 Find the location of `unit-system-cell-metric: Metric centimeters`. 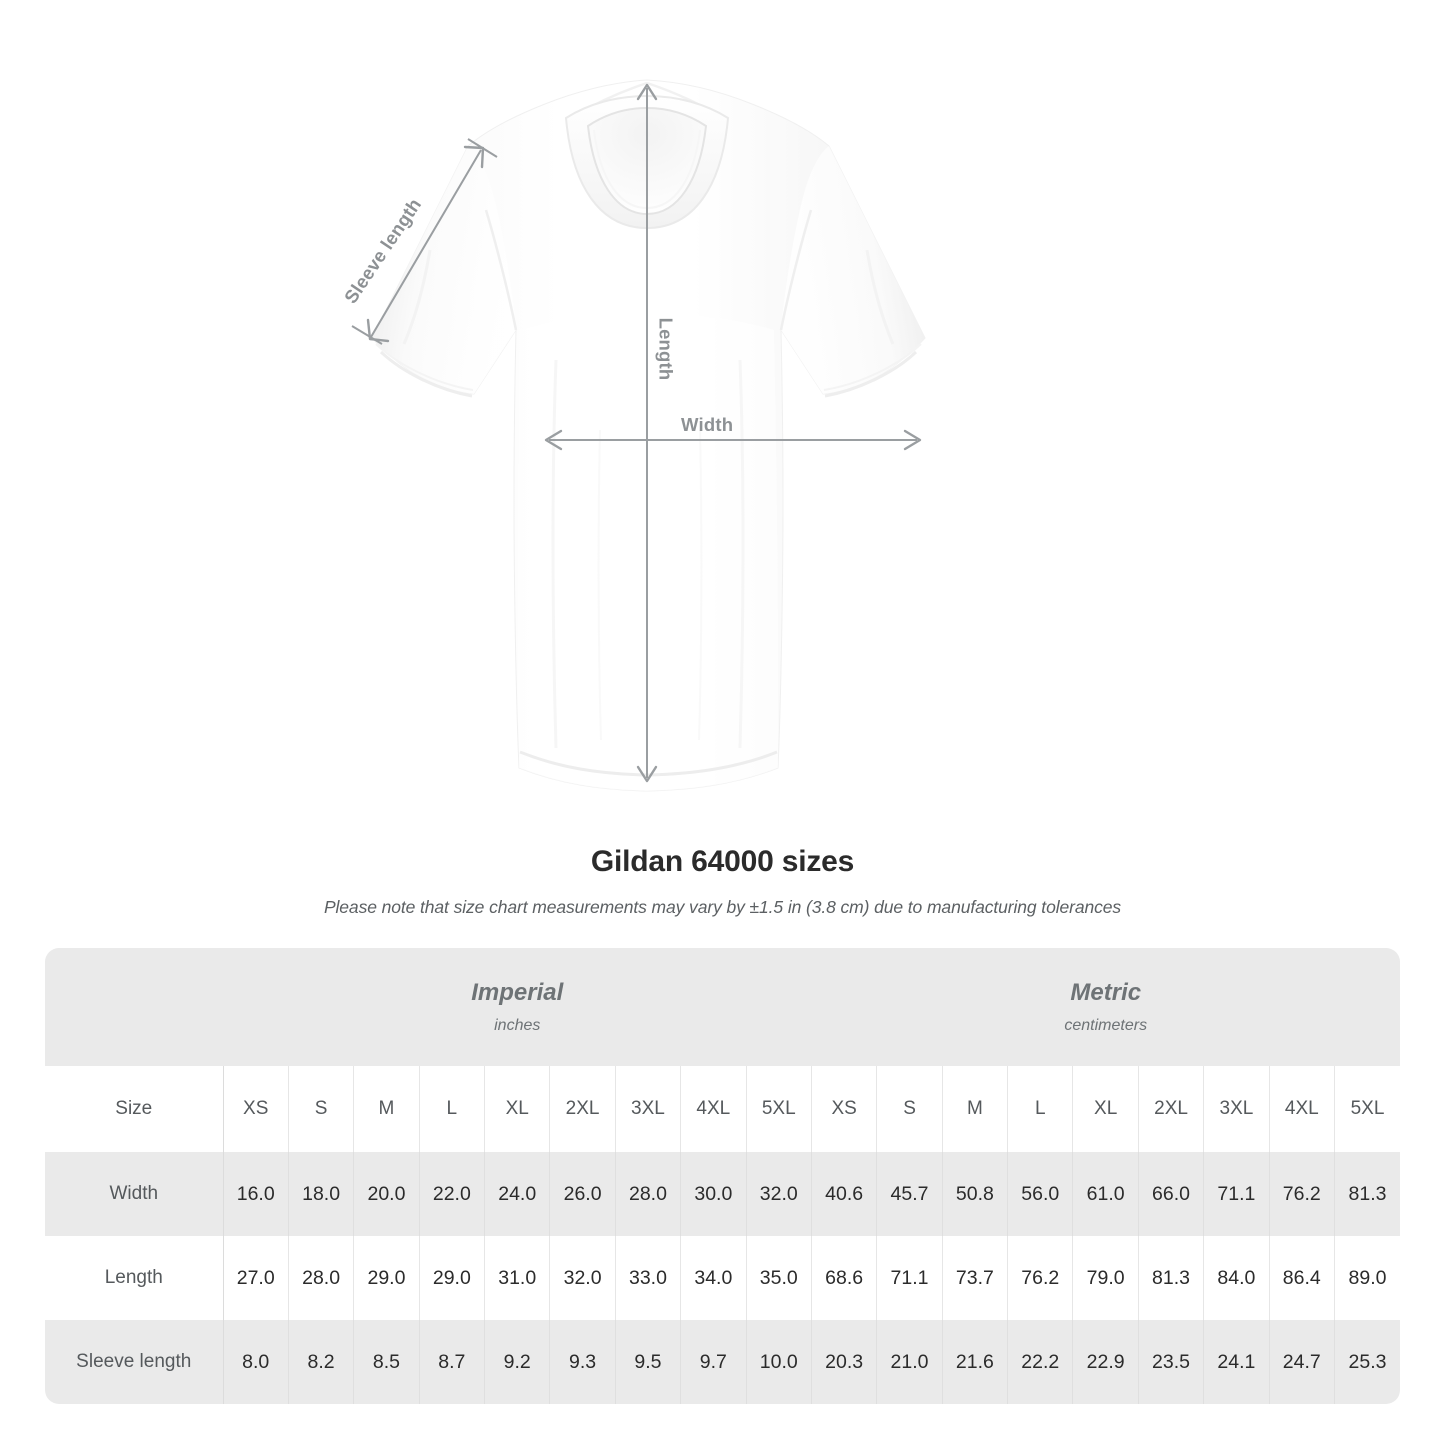

unit-system-cell-metric: Metric centimeters is located at coordinates (1105, 1007).